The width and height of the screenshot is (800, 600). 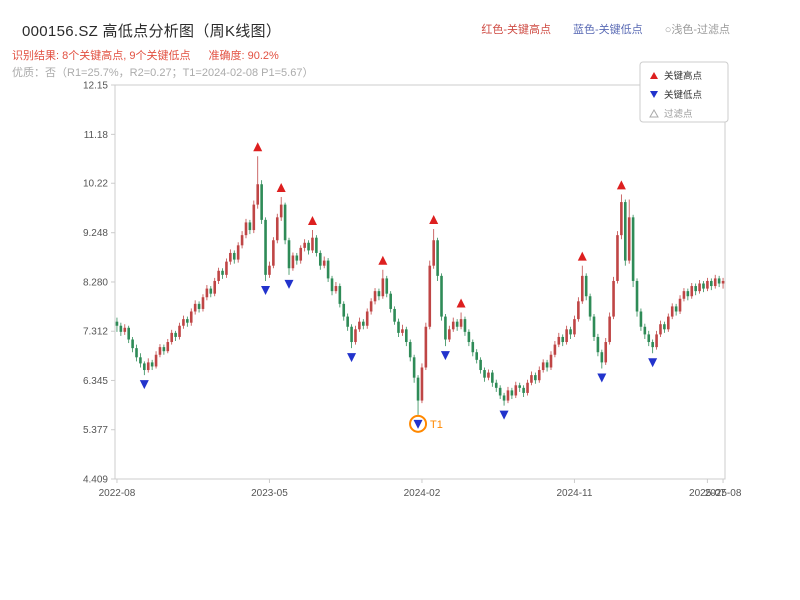 What do you see at coordinates (95, 381) in the screenshot?
I see `y-tick-label: 6.345` at bounding box center [95, 381].